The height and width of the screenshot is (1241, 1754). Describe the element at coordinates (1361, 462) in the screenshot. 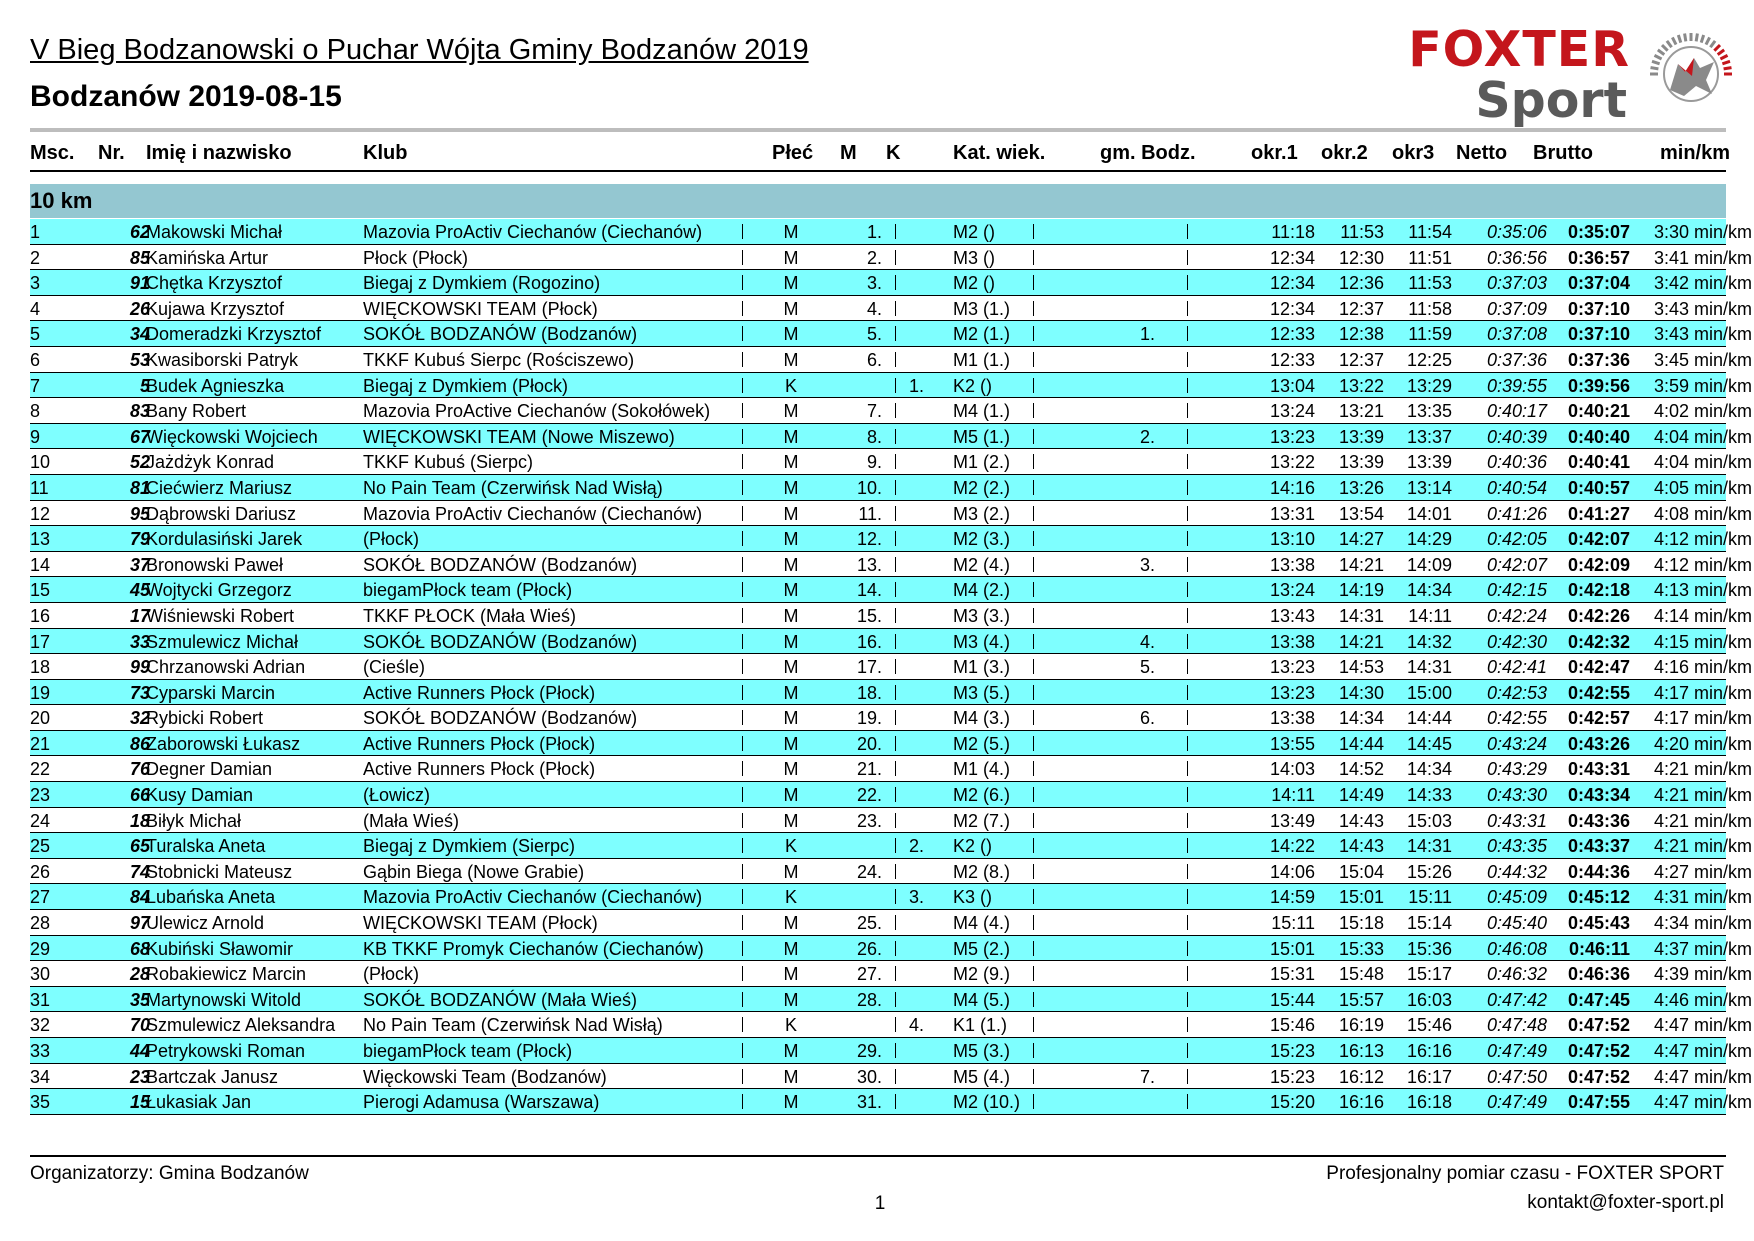

I see `row-okr2: 13:39` at that location.